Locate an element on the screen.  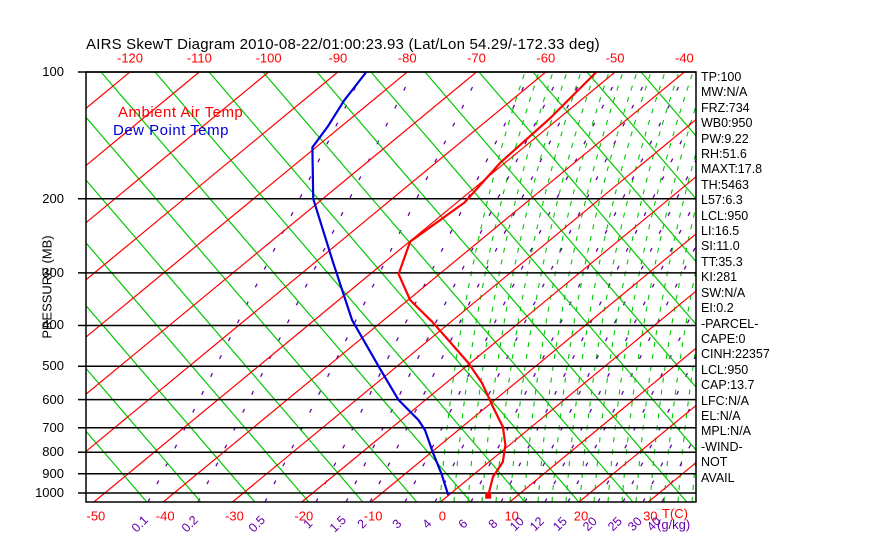
top-temp-tick: -50 is located at coordinates (615, 58).